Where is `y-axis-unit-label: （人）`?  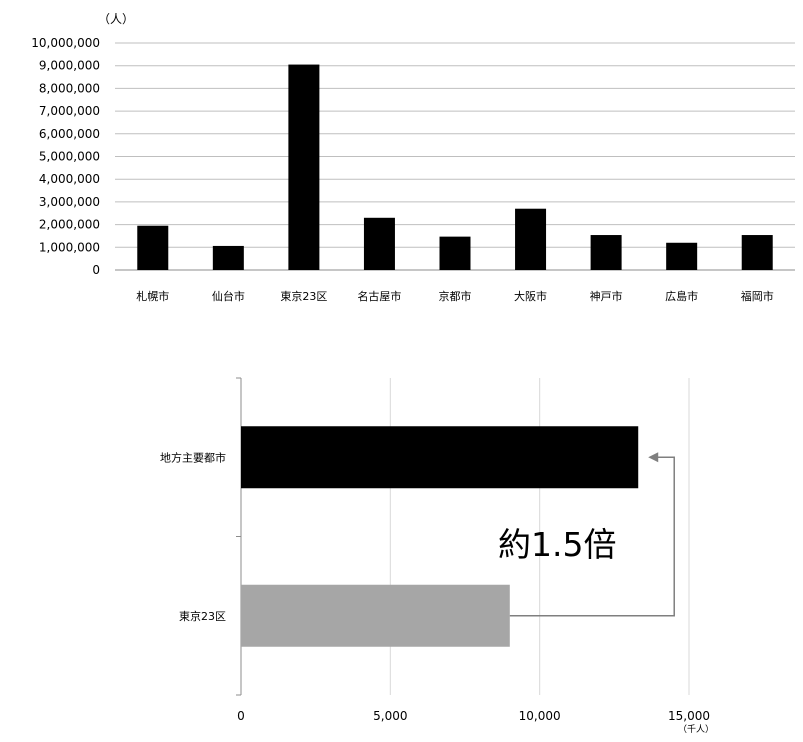 y-axis-unit-label: （人） is located at coordinates (116, 19).